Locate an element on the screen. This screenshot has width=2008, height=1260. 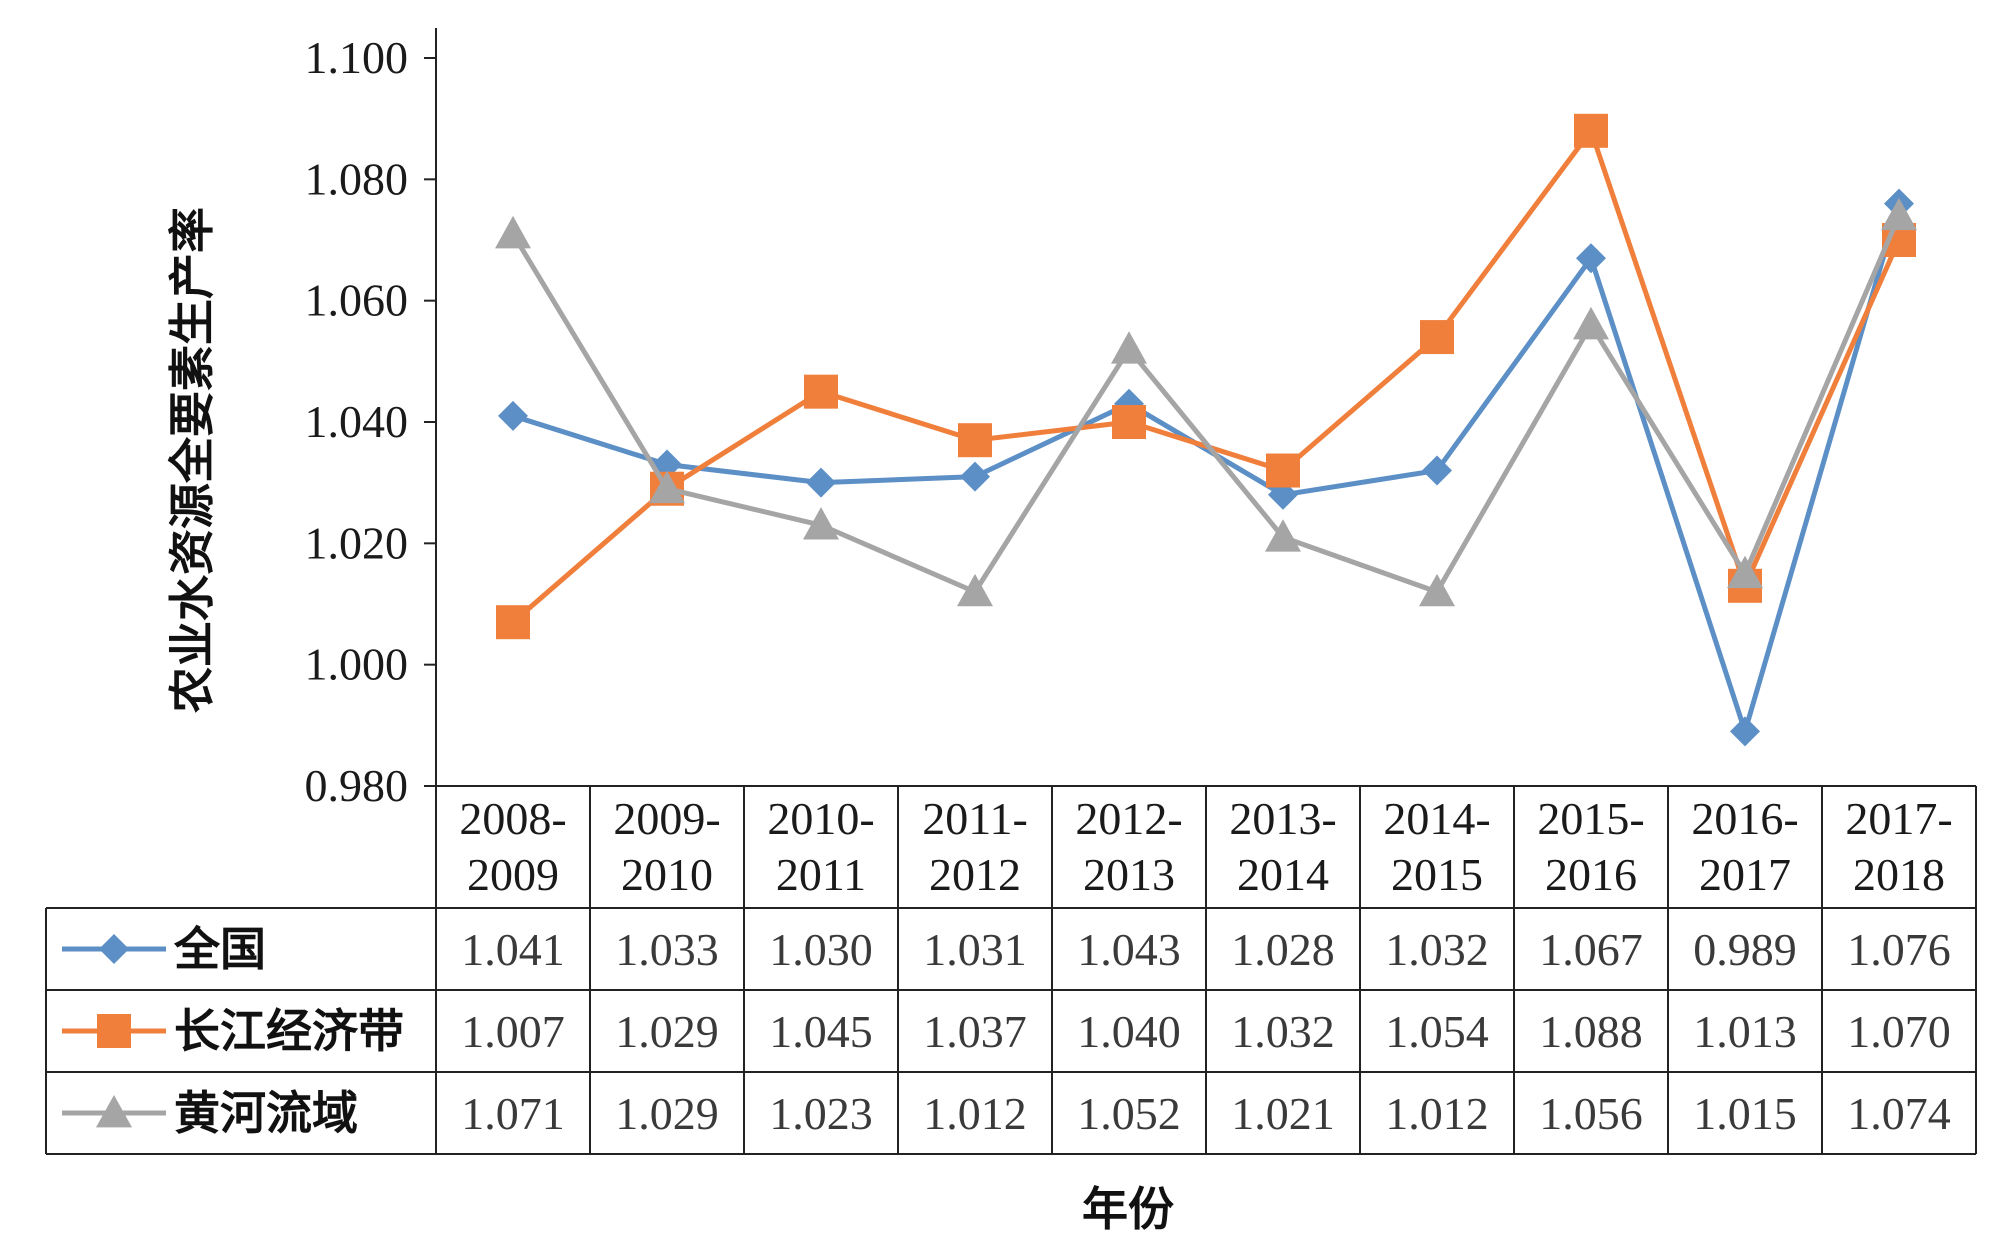
x-category-label: 2011 is located at coordinates (821, 874).